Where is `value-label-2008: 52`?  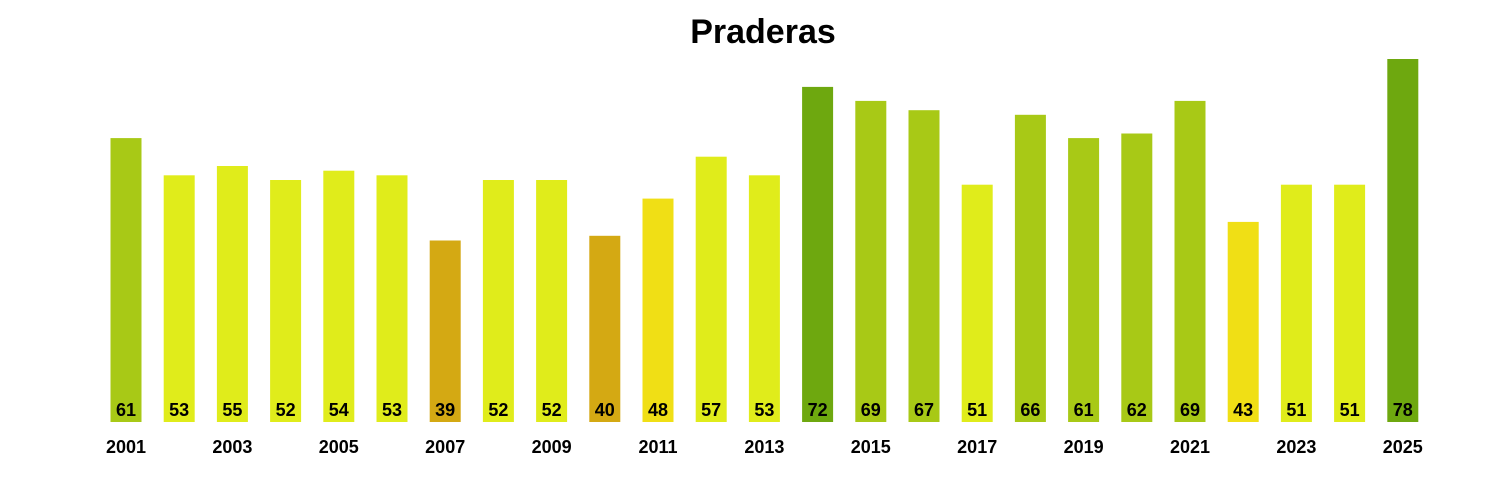 value-label-2008: 52 is located at coordinates (498, 410).